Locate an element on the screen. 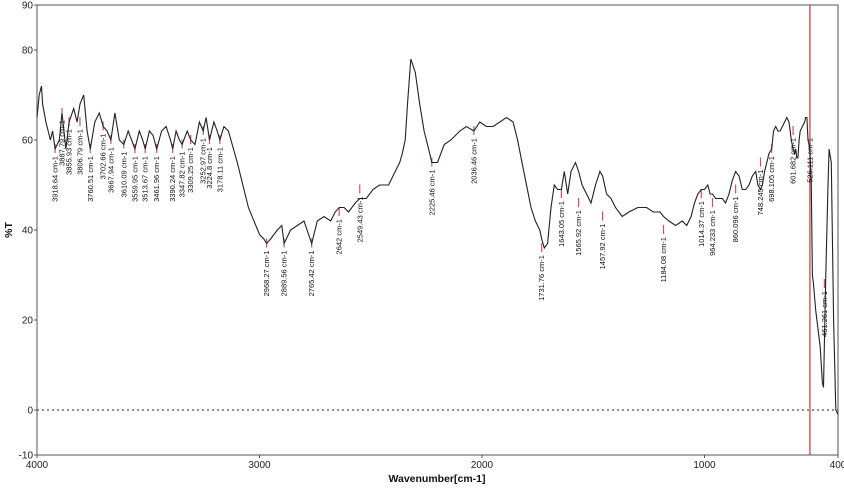 This screenshot has height=491, width=844. peak-label: 3855.93 cm-1 is located at coordinates (69, 152).